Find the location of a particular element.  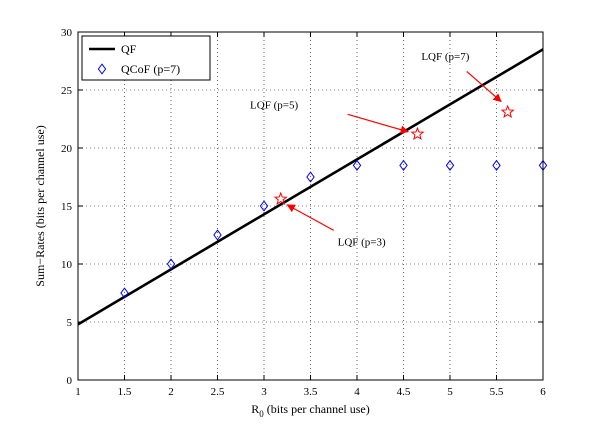

x-tick-label: 4.5 is located at coordinates (404, 392).